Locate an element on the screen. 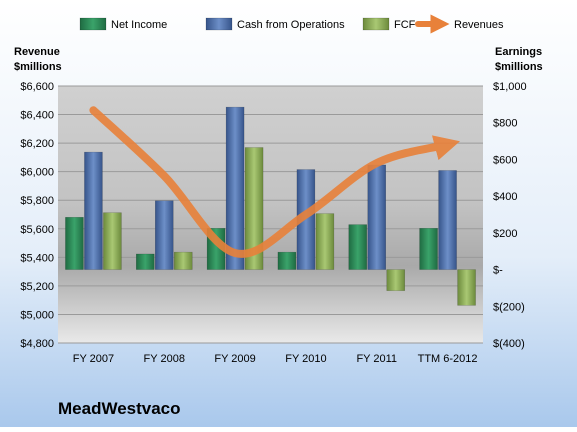  left-tick-label: $6,600 is located at coordinates (37, 87).